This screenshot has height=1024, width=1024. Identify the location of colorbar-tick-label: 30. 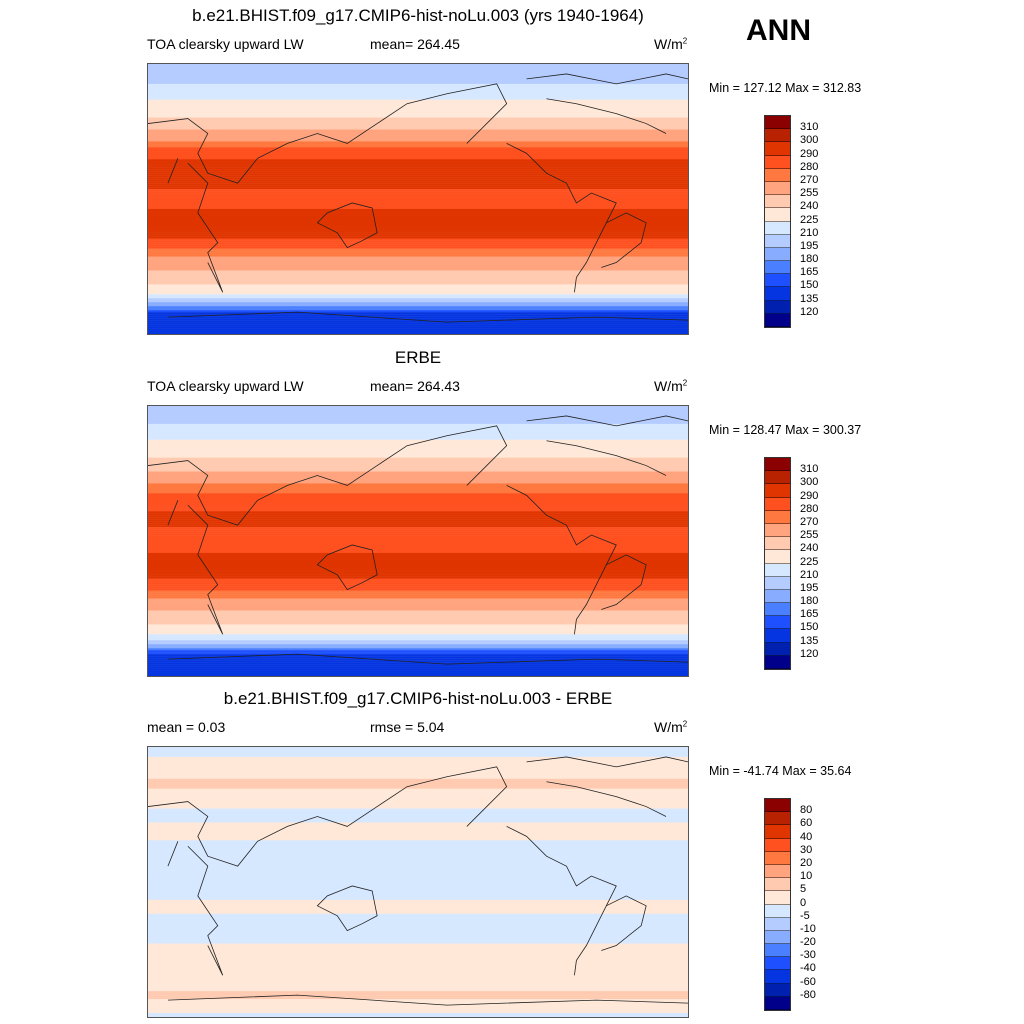
(806, 849).